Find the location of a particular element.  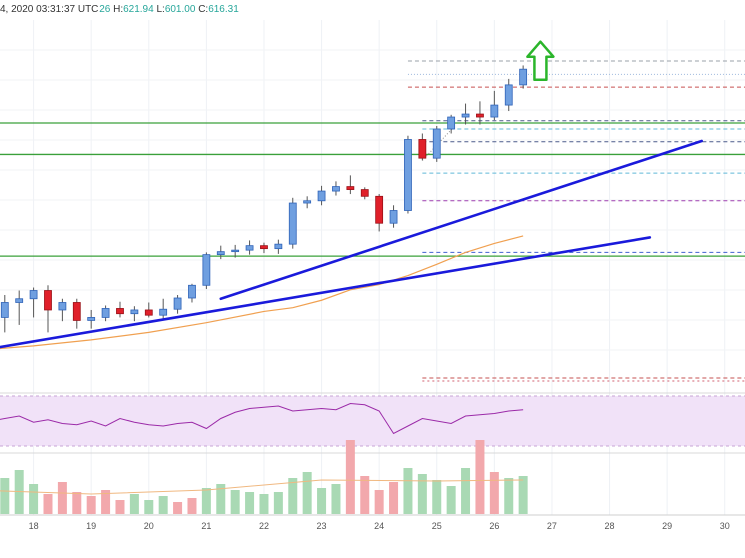

volume-ma-line is located at coordinates (262, 487).